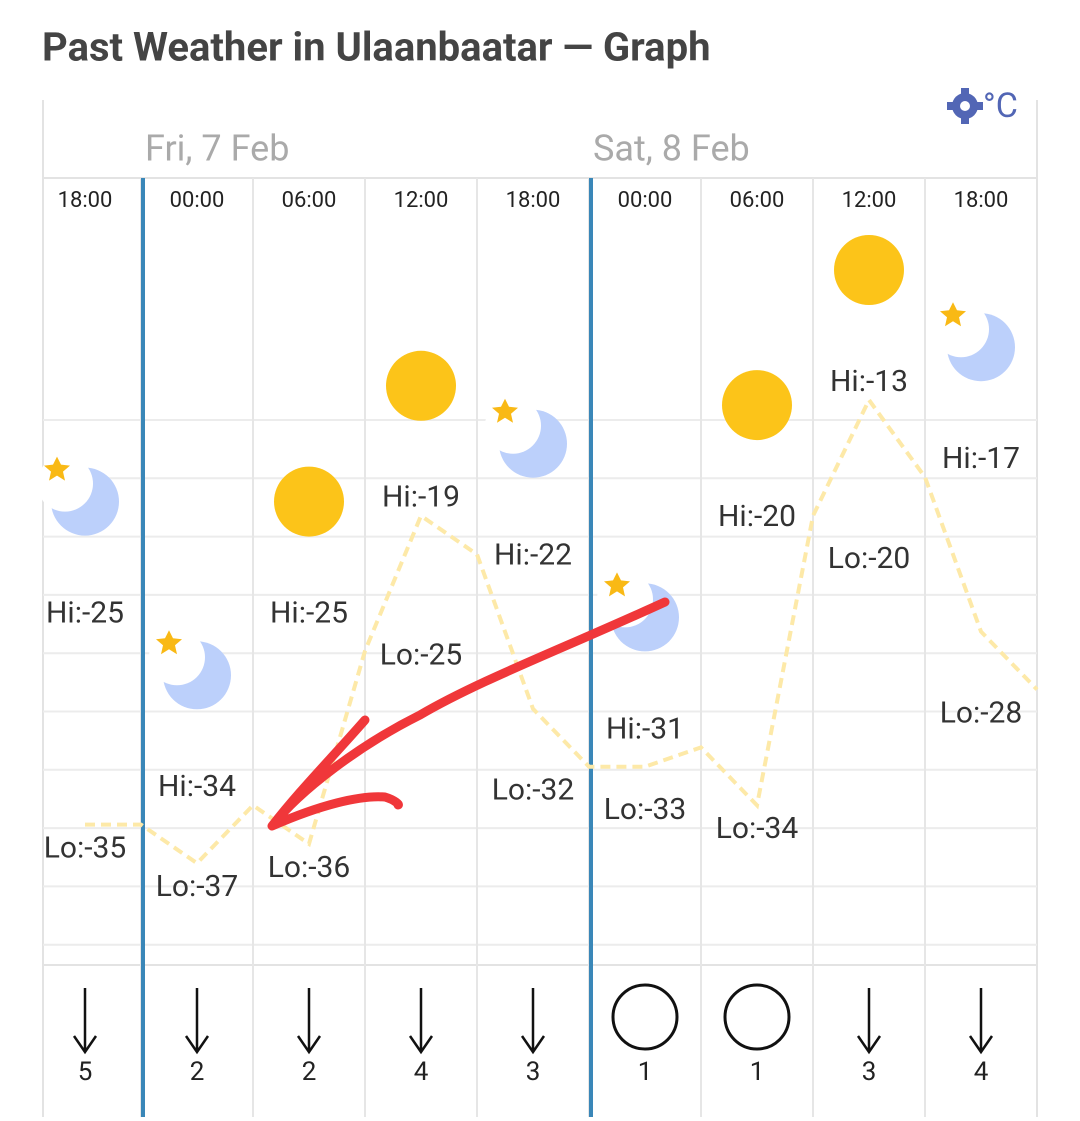 This screenshot has height=1121, width=1080. Describe the element at coordinates (376, 47) in the screenshot. I see `title: Past Weather in Ulaanbaatar — Graph` at that location.